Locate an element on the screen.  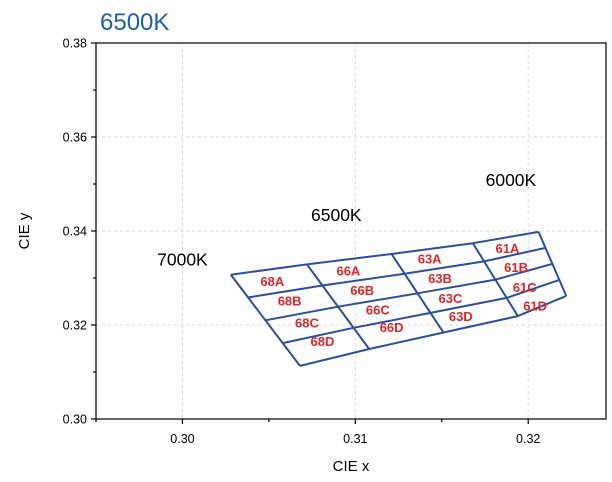
bin-label: 61D is located at coordinates (535, 306).